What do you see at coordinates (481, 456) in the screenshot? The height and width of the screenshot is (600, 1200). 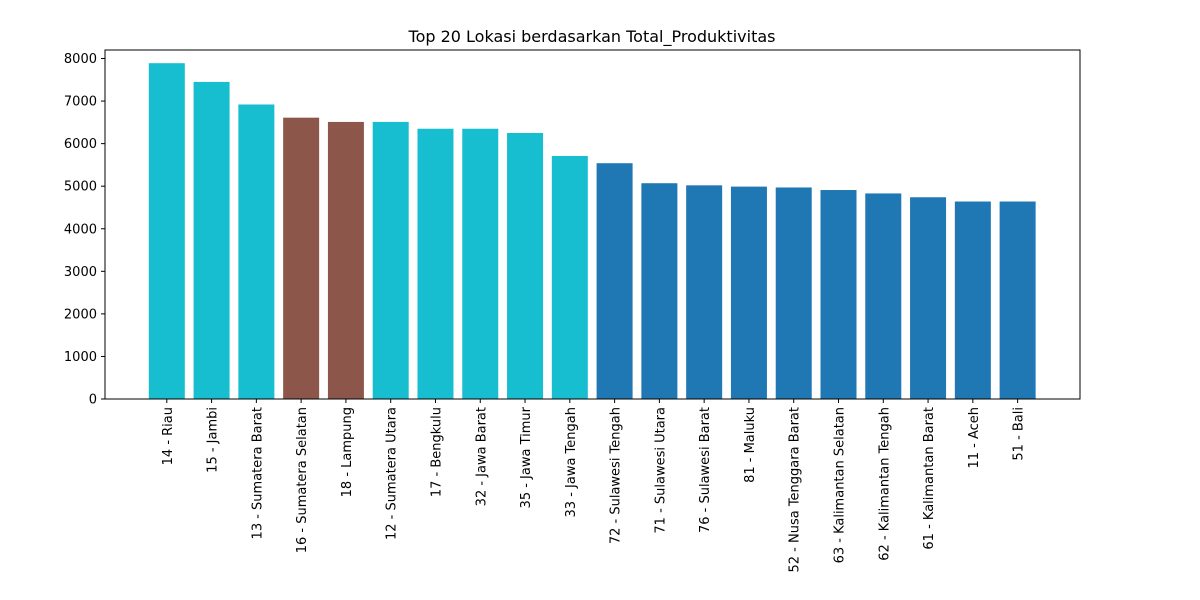 I see `x-tick-label: 32 - Jawa Barat` at bounding box center [481, 456].